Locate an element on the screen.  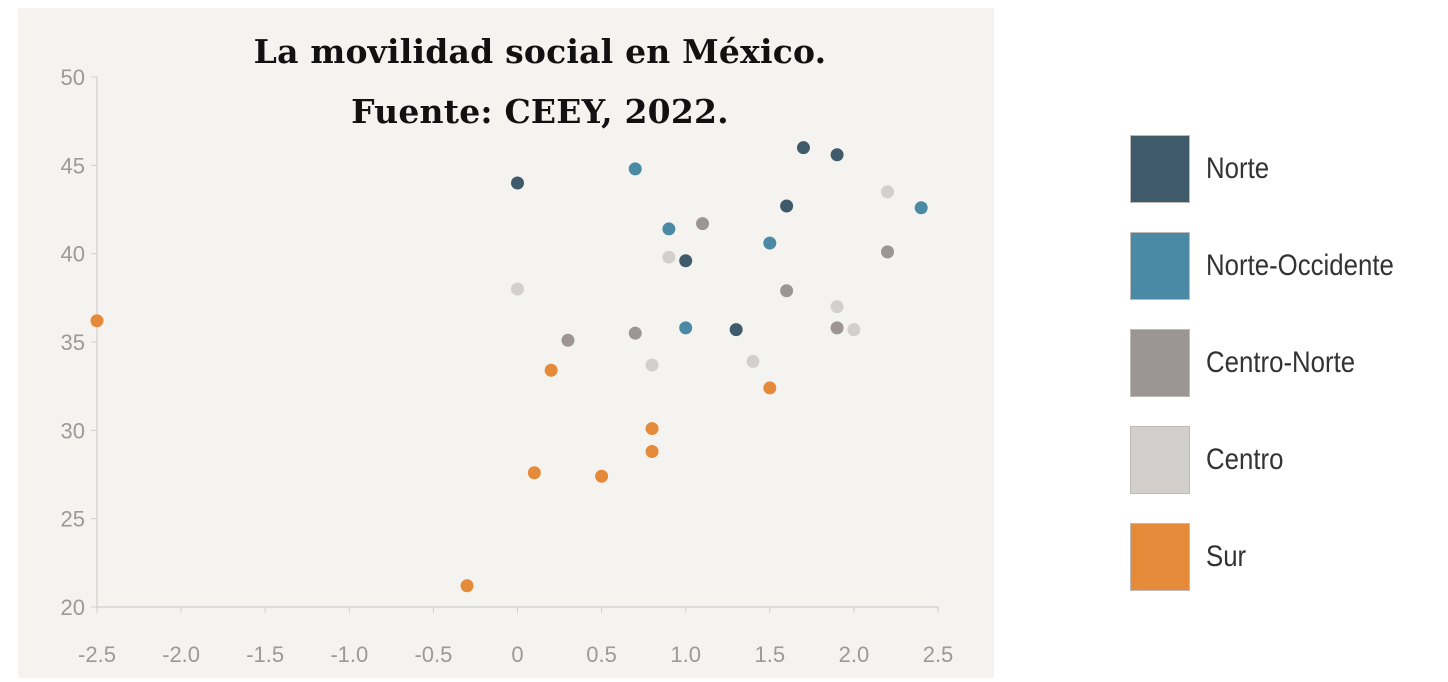
legend-swatch-centro is located at coordinates (1160, 459).